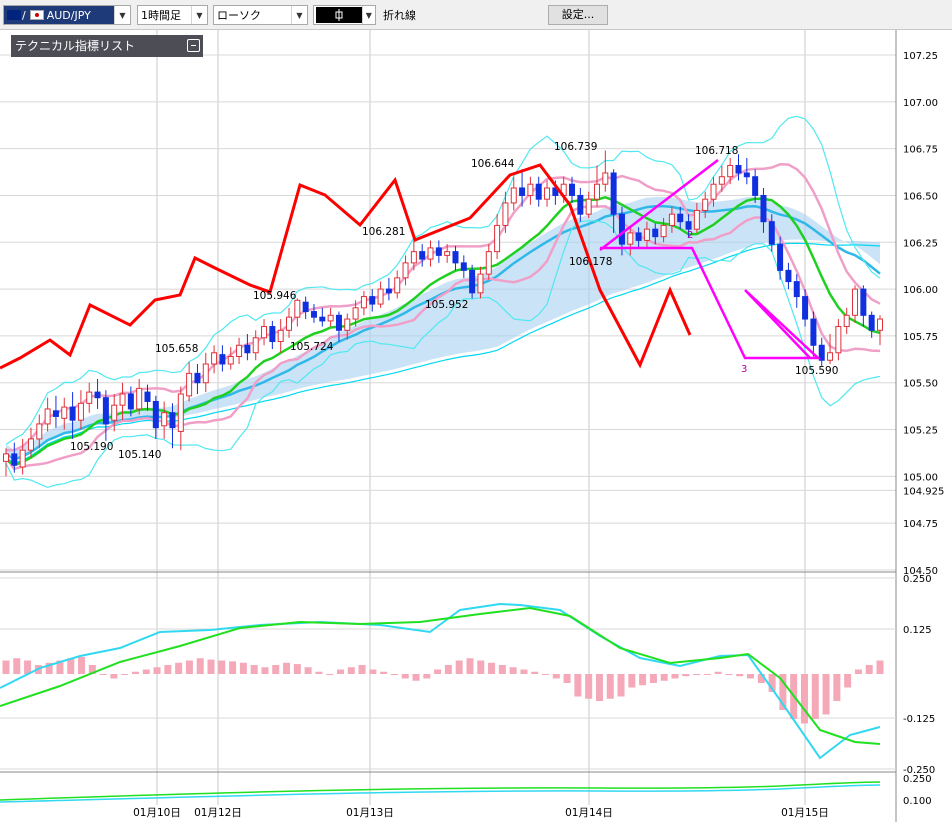  What do you see at coordinates (67, 15) in the screenshot?
I see `symbol-select: / AUD/JPY ▼` at bounding box center [67, 15].